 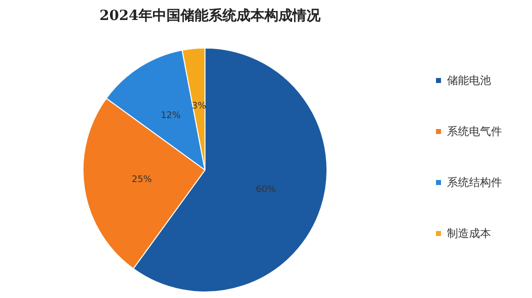 I want to click on data-label: 60%, so click(x=266, y=189).